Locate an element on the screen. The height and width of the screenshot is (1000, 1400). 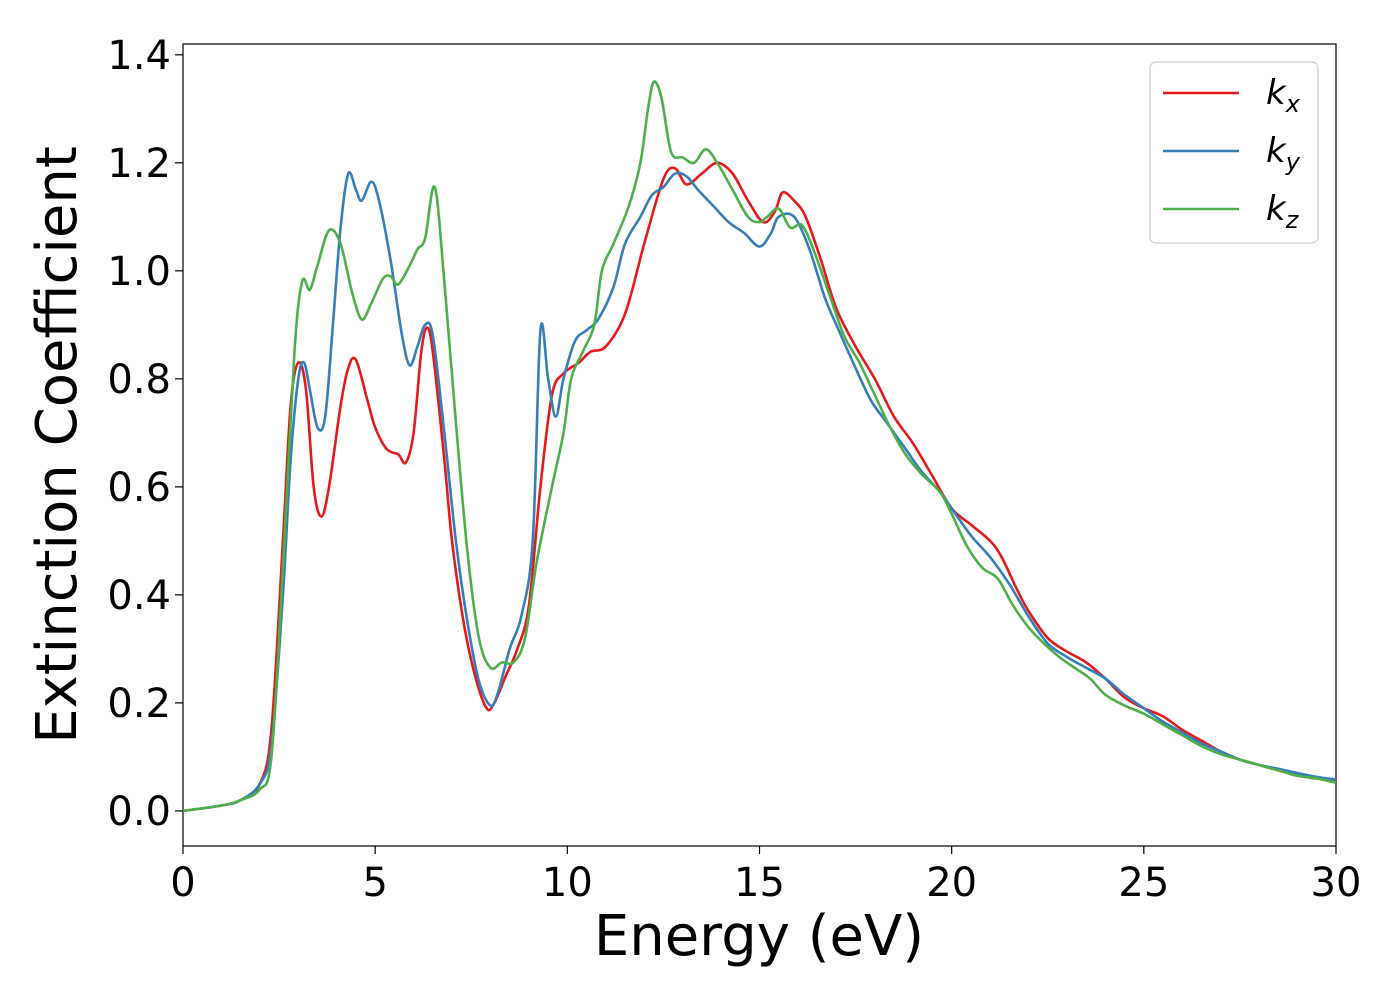
y-tick-label: 0.4 is located at coordinates (139, 596).